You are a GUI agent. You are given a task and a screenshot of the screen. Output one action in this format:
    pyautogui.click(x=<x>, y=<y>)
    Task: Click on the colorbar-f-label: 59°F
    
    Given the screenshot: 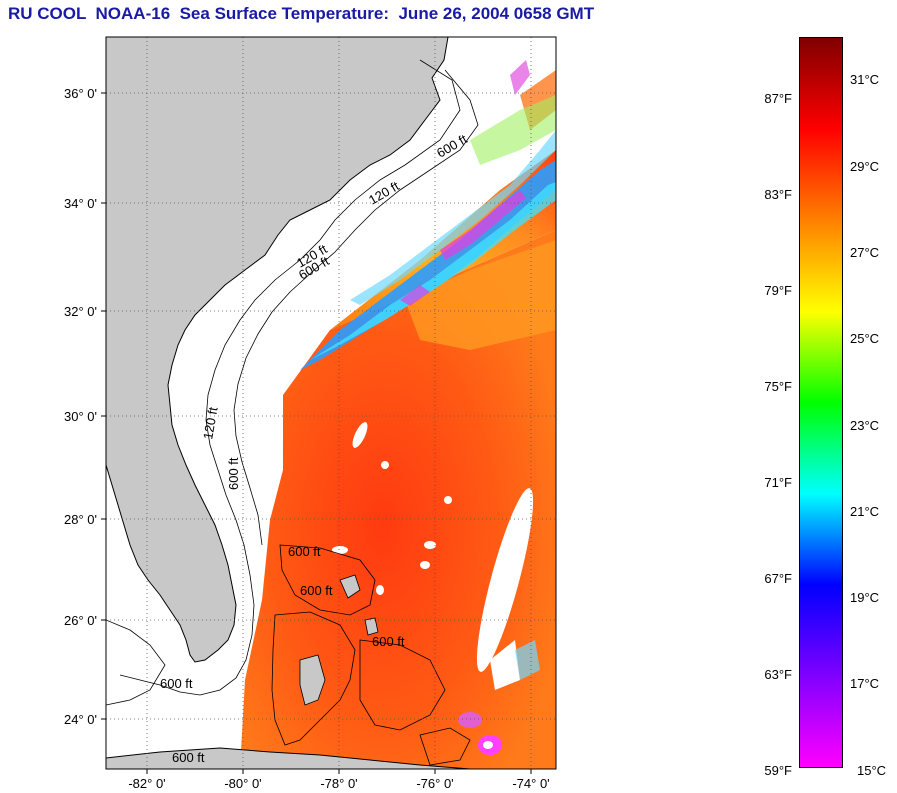 What is the action you would take?
    pyautogui.click(x=778, y=770)
    